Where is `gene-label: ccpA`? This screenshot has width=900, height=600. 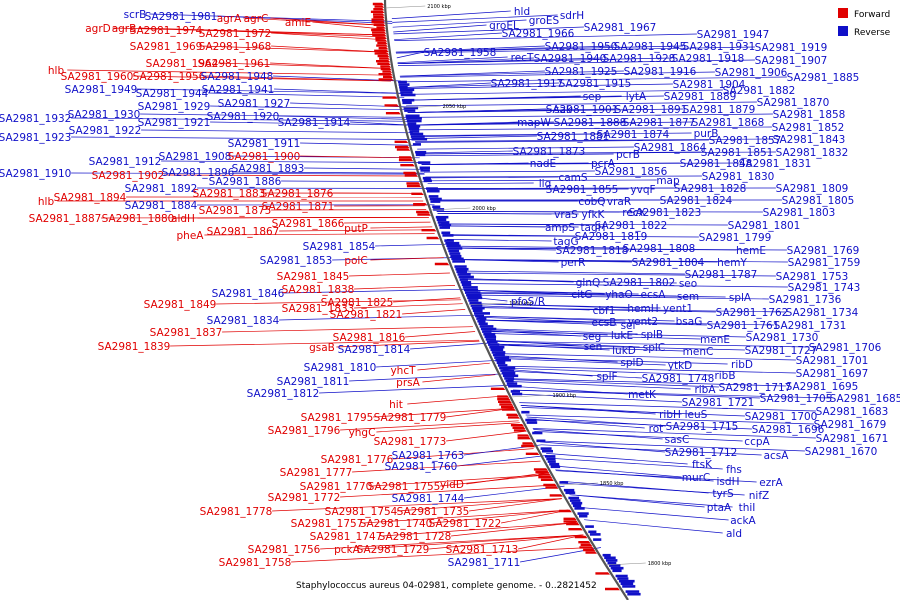
gene-label: ccpA is located at coordinates (757, 442).